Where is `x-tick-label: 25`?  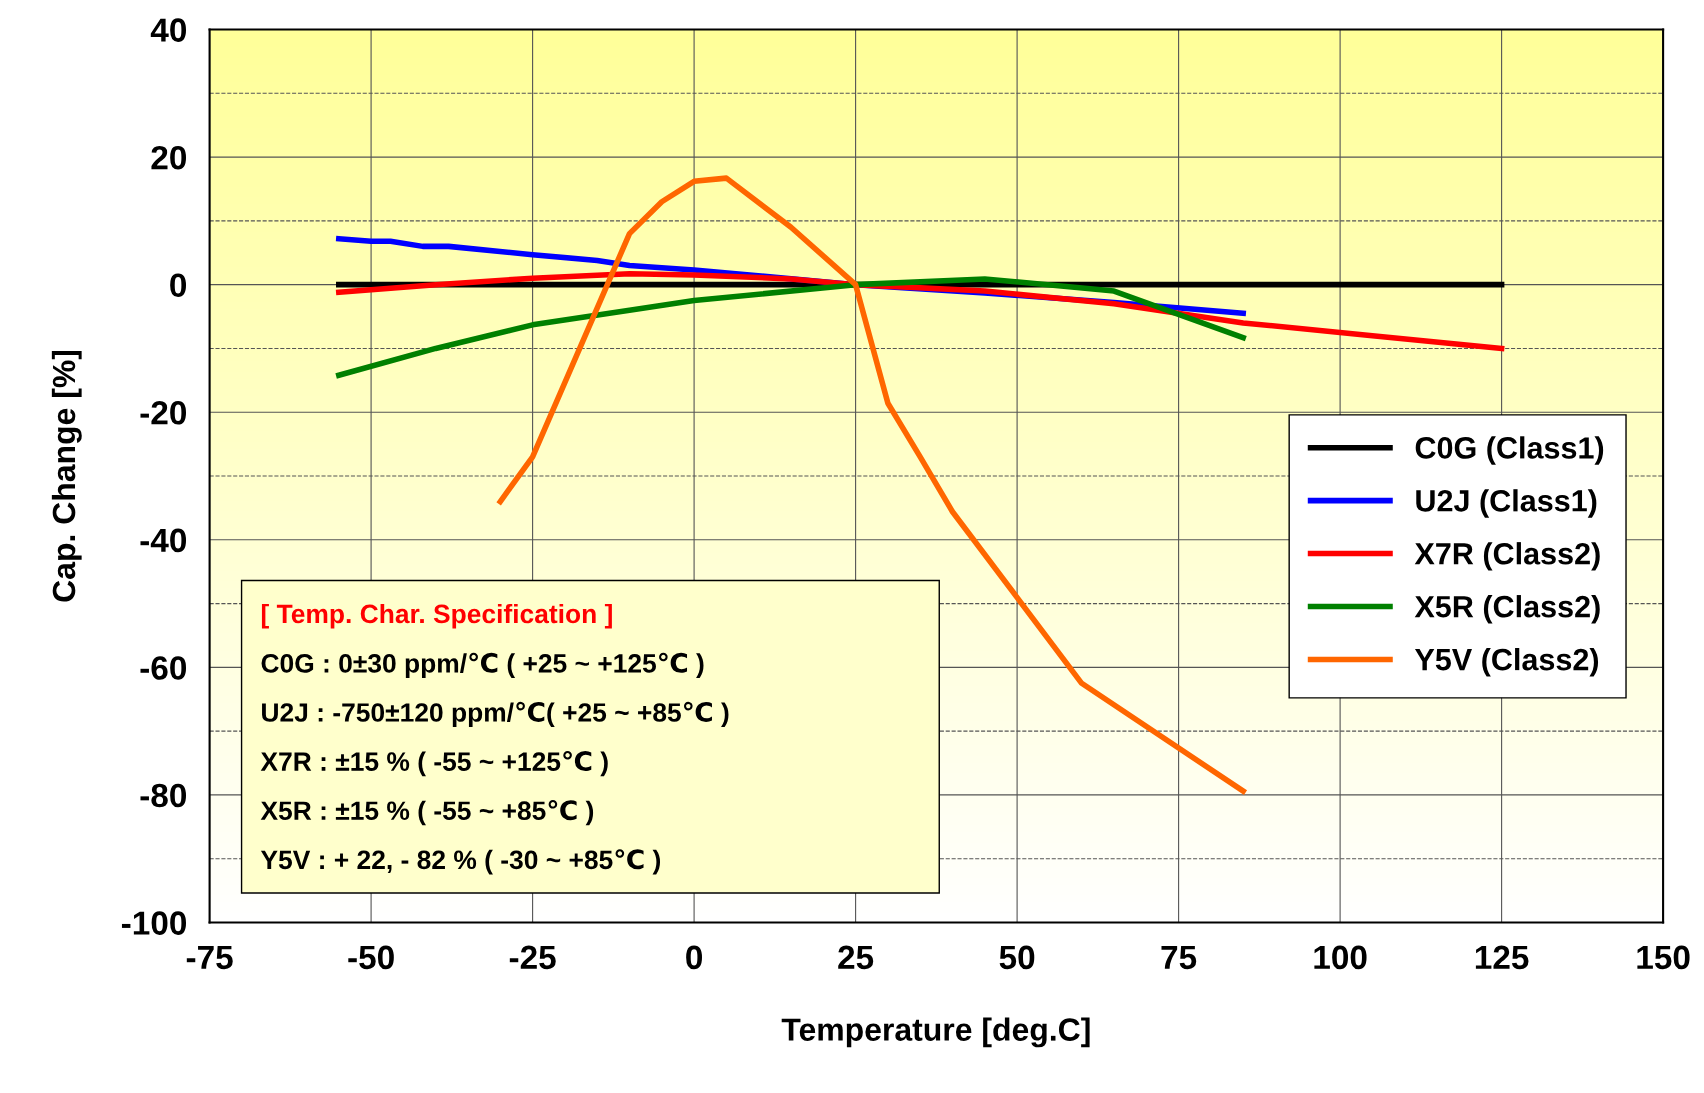
x-tick-label: 25 is located at coordinates (856, 957).